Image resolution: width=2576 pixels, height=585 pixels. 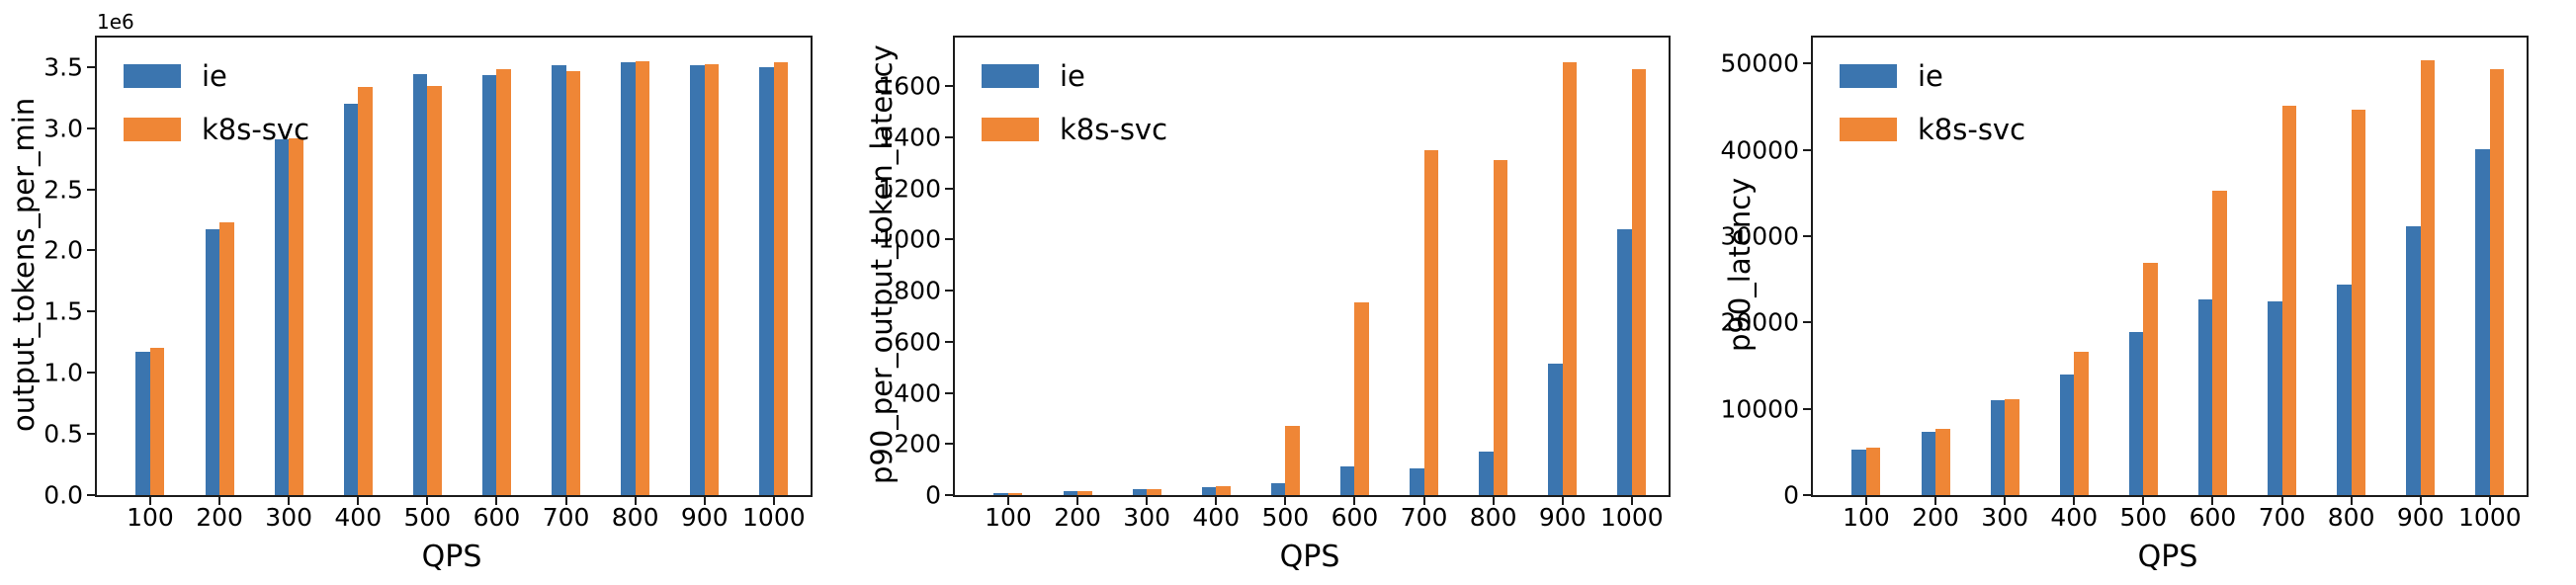 I want to click on x-tick-label: 200, so click(x=1935, y=517).